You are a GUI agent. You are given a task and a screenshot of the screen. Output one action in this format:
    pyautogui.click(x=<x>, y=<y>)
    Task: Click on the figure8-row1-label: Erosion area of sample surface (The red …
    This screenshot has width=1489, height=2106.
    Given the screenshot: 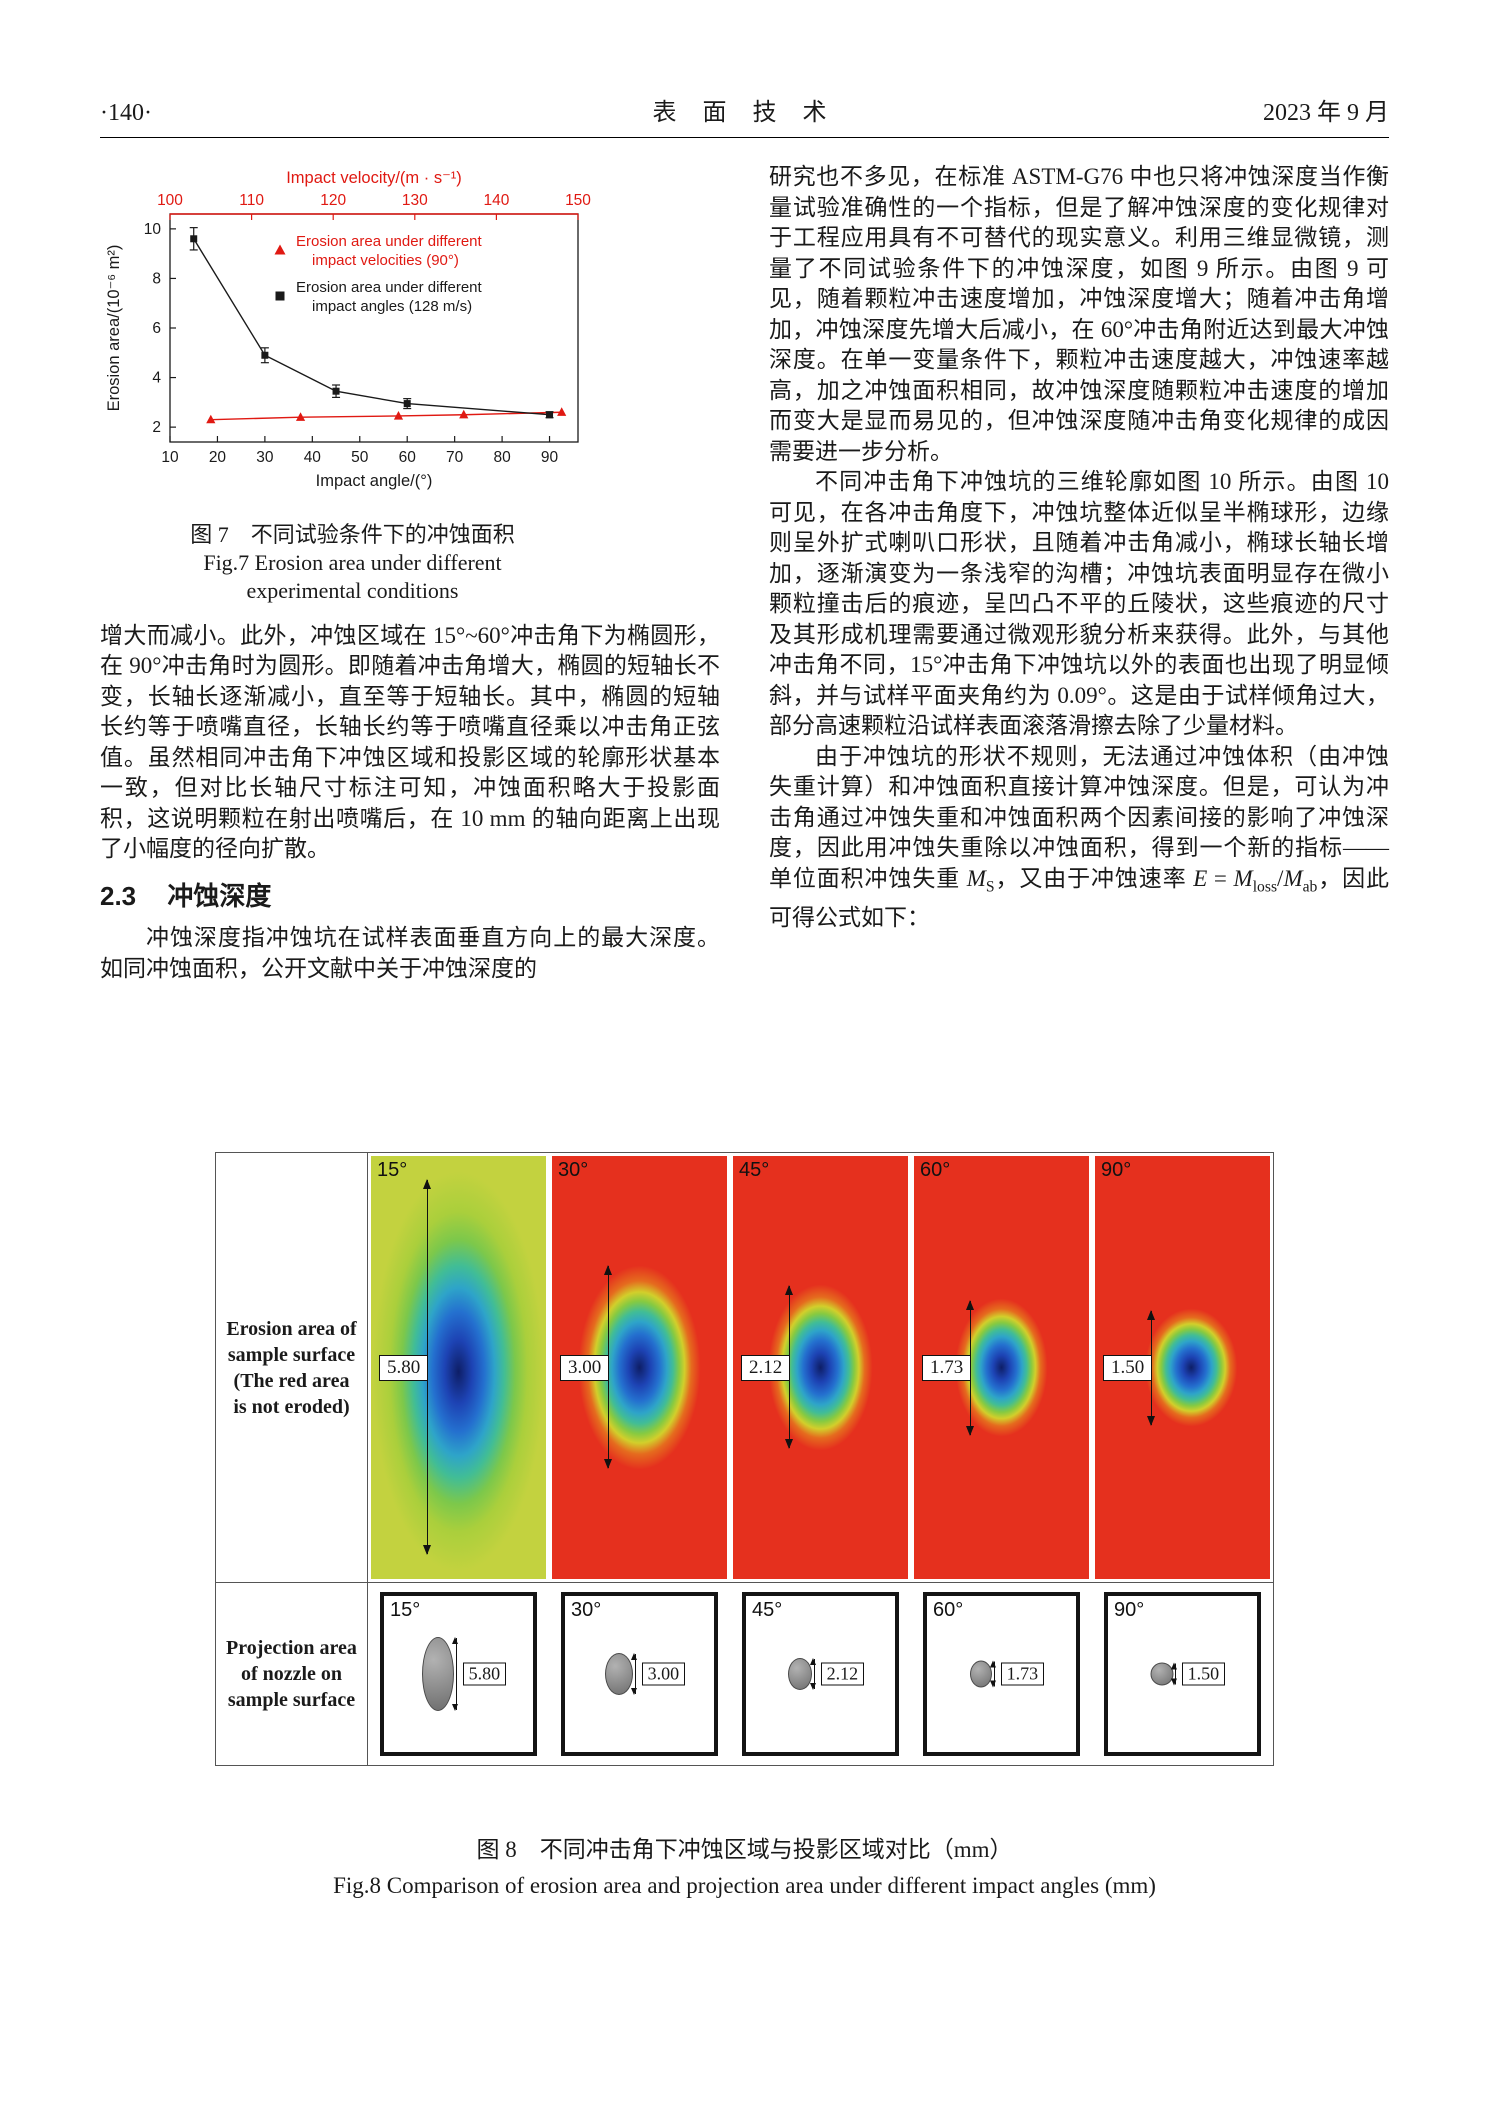 What is the action you would take?
    pyautogui.click(x=292, y=1368)
    